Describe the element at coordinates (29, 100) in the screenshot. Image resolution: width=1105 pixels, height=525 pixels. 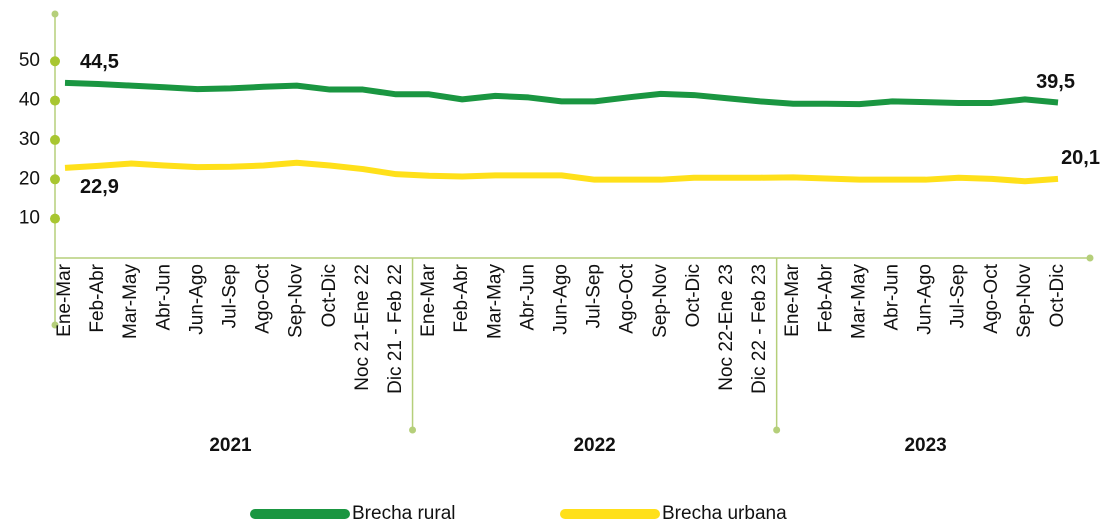
I see `y-tick-label: 40` at that location.